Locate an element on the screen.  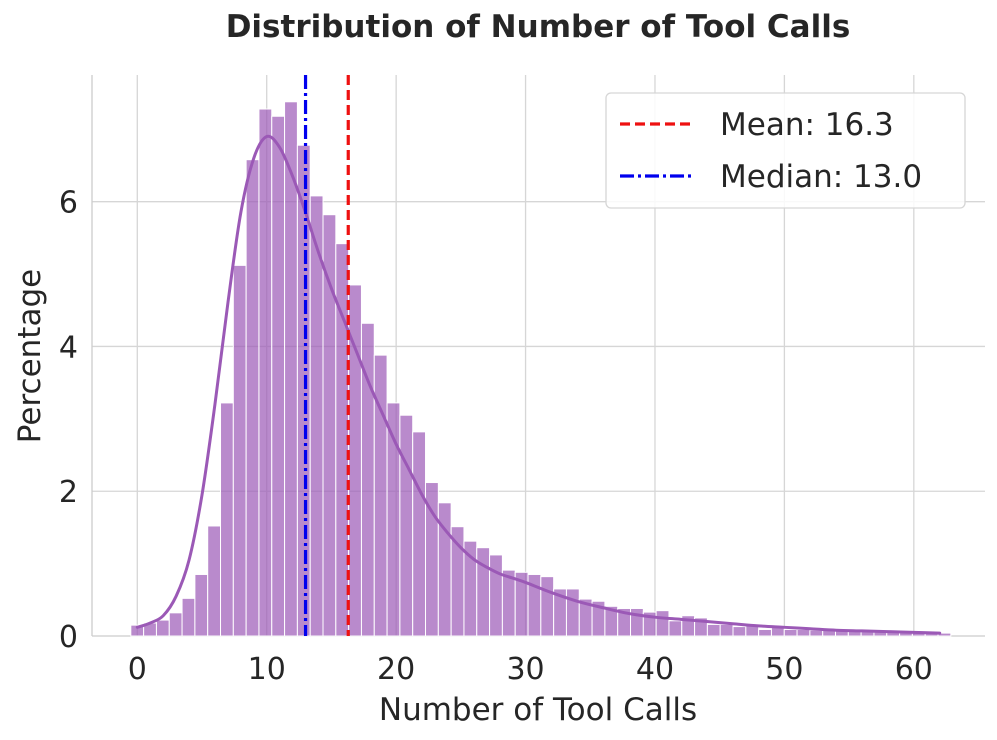
legend-mean-label: Mean: 16.3 is located at coordinates (807, 125).